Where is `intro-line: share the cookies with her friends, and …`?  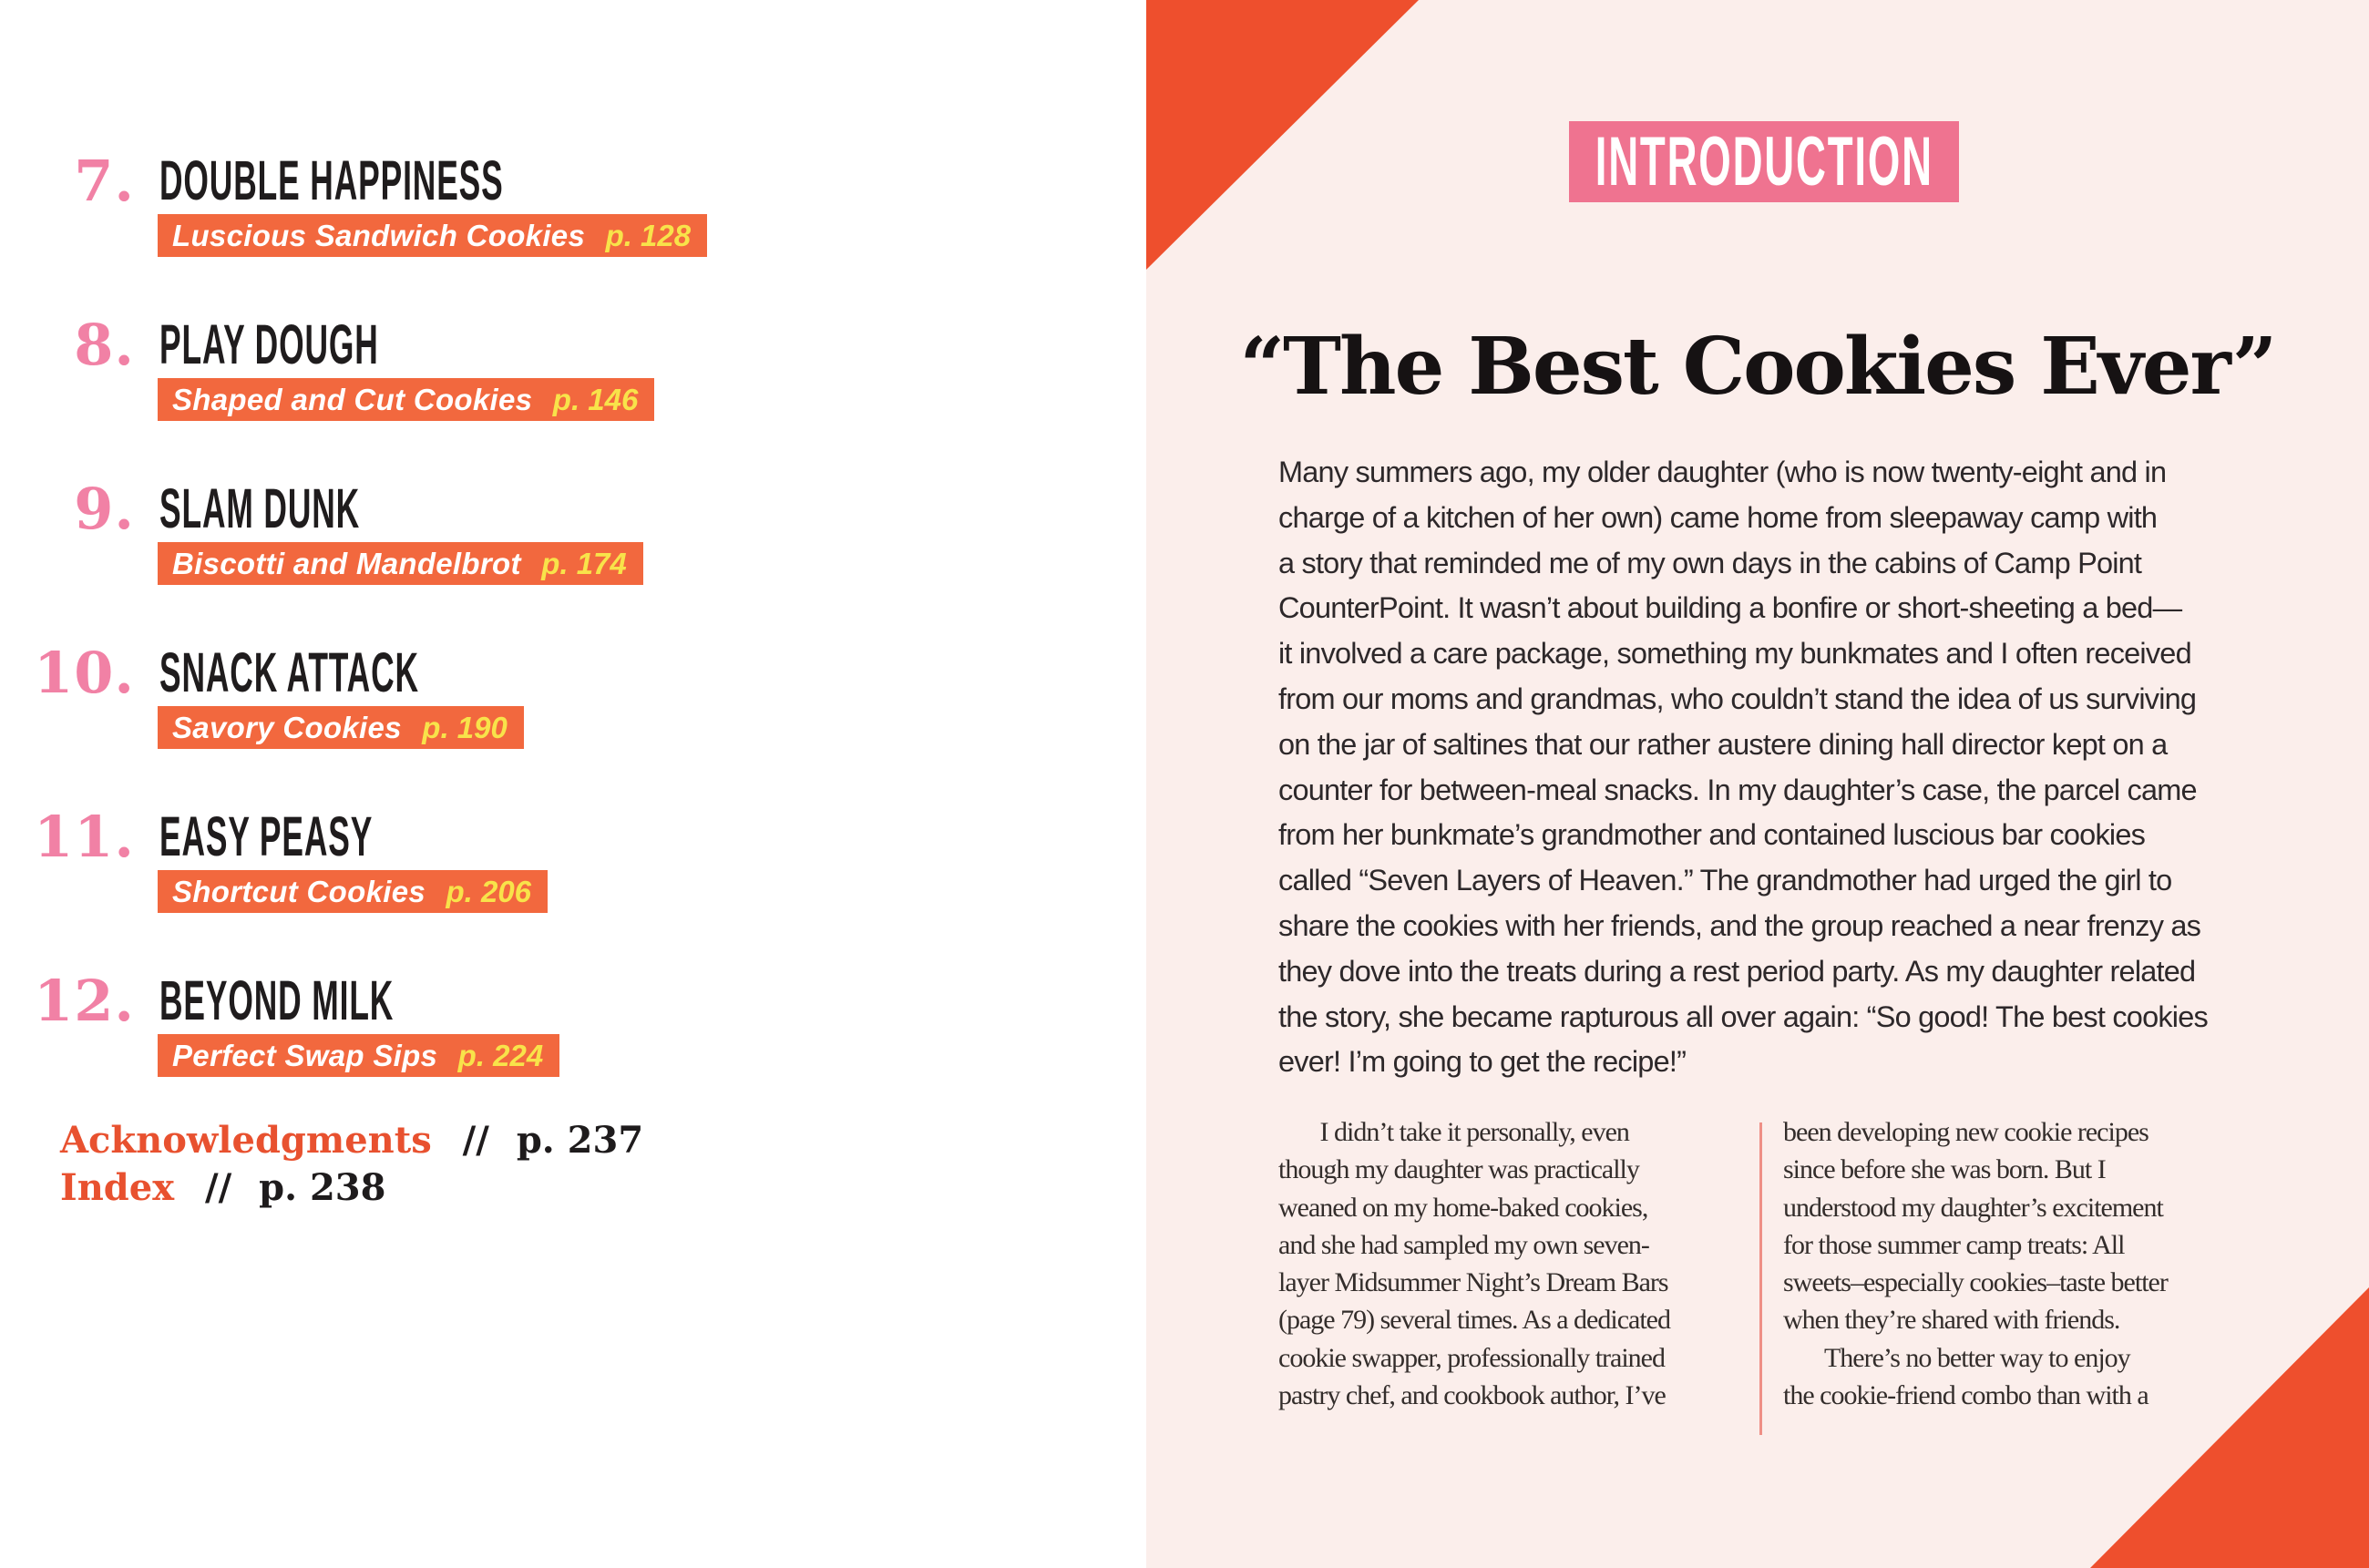
intro-line: share the cookies with her friends, and … is located at coordinates (1739, 925).